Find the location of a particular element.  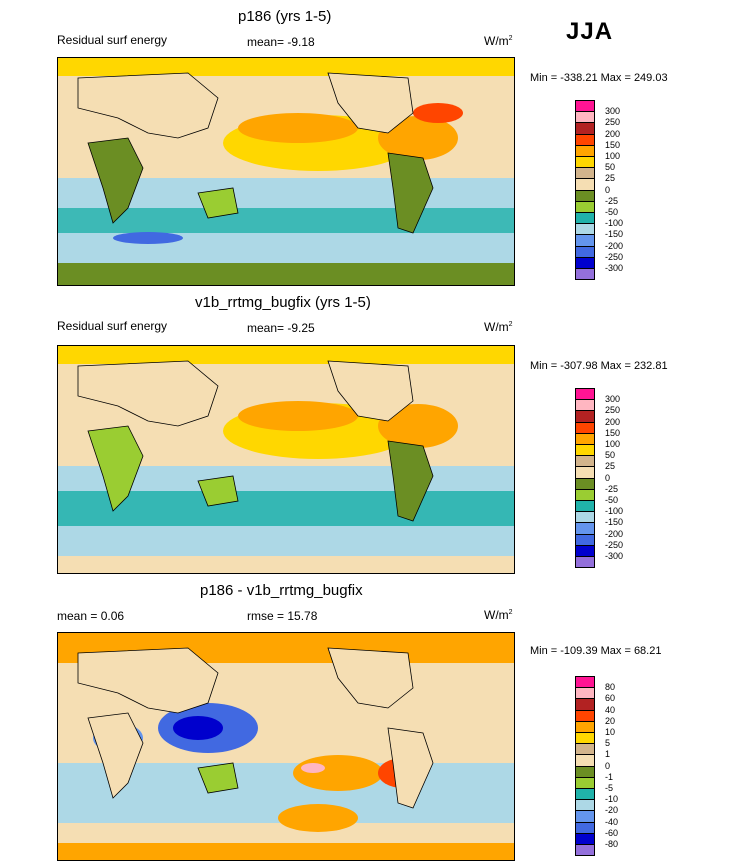

colorbar-tick-label: -5 is located at coordinates (609, 788).